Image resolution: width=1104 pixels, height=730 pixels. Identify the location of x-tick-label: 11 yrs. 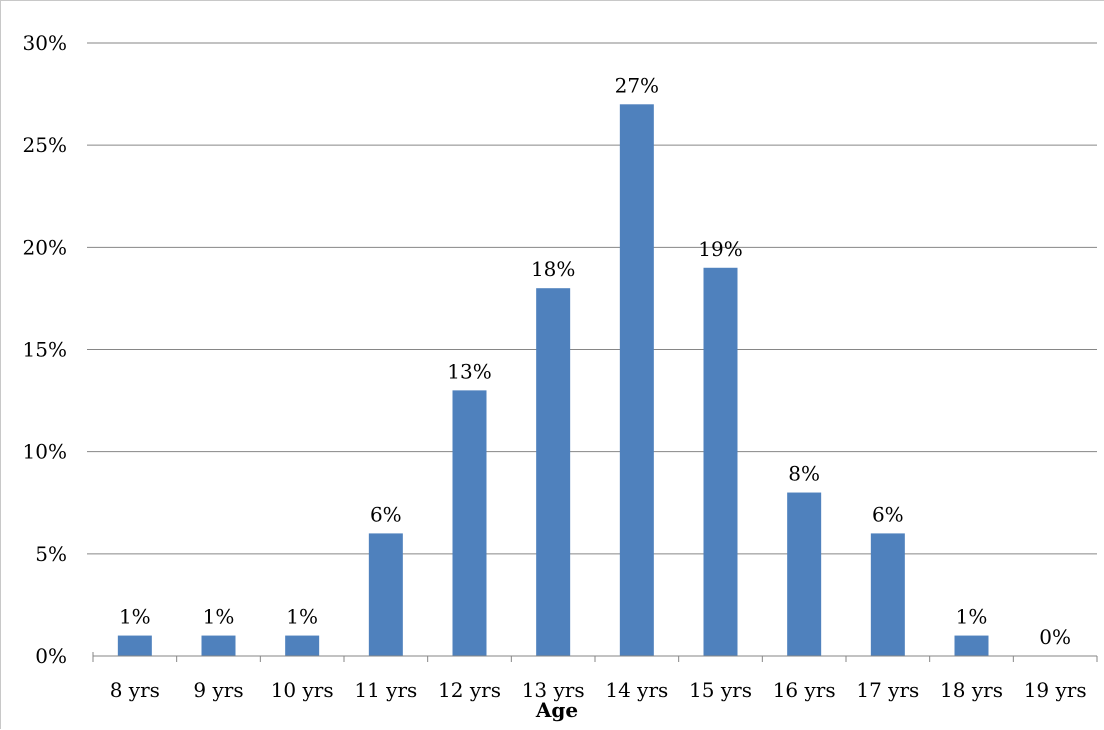
(385, 690).